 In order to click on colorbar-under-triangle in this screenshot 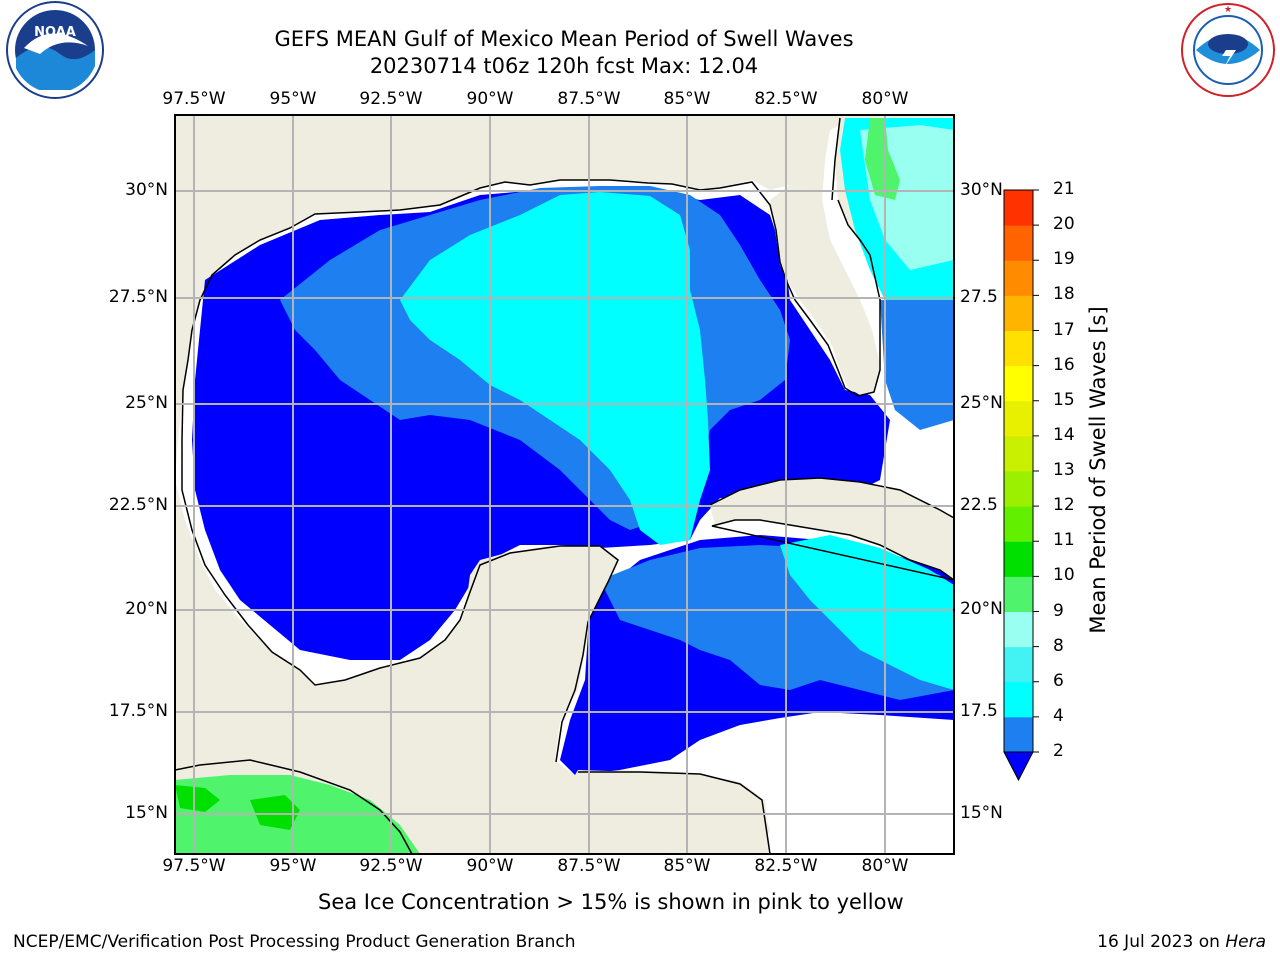, I will do `click(1018, 766)`.